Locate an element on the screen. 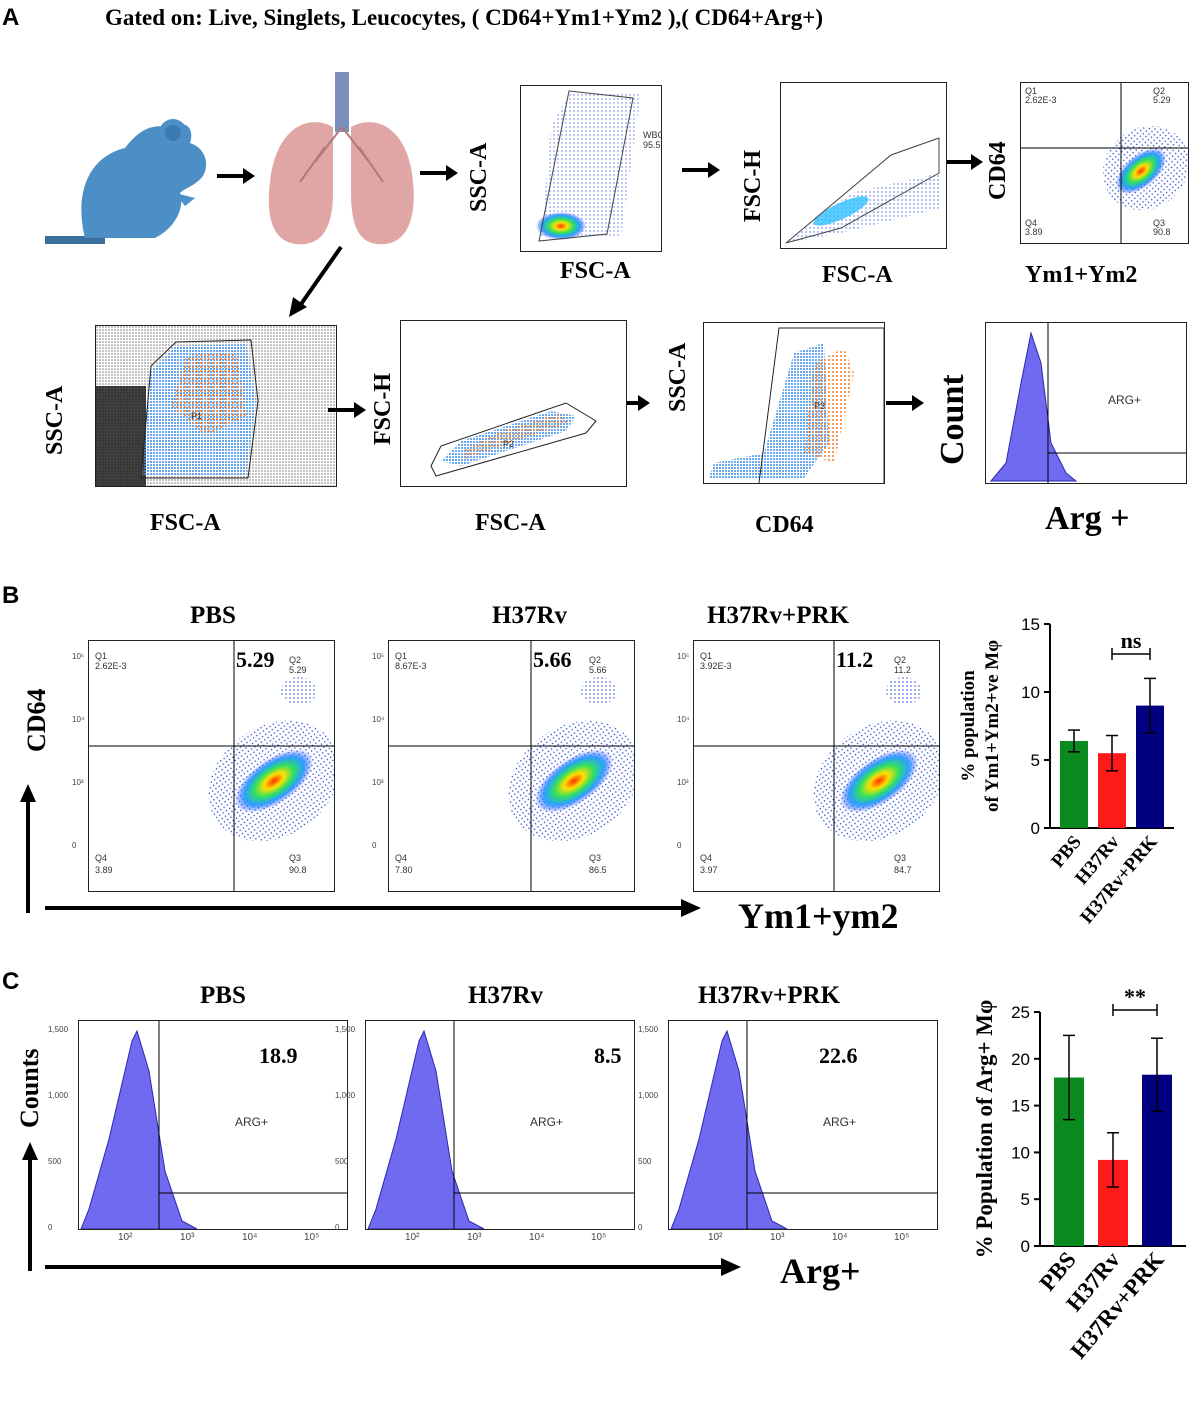 The height and width of the screenshot is (1406, 1193). a-bot2-scatter: P2 is located at coordinates (513, 403).